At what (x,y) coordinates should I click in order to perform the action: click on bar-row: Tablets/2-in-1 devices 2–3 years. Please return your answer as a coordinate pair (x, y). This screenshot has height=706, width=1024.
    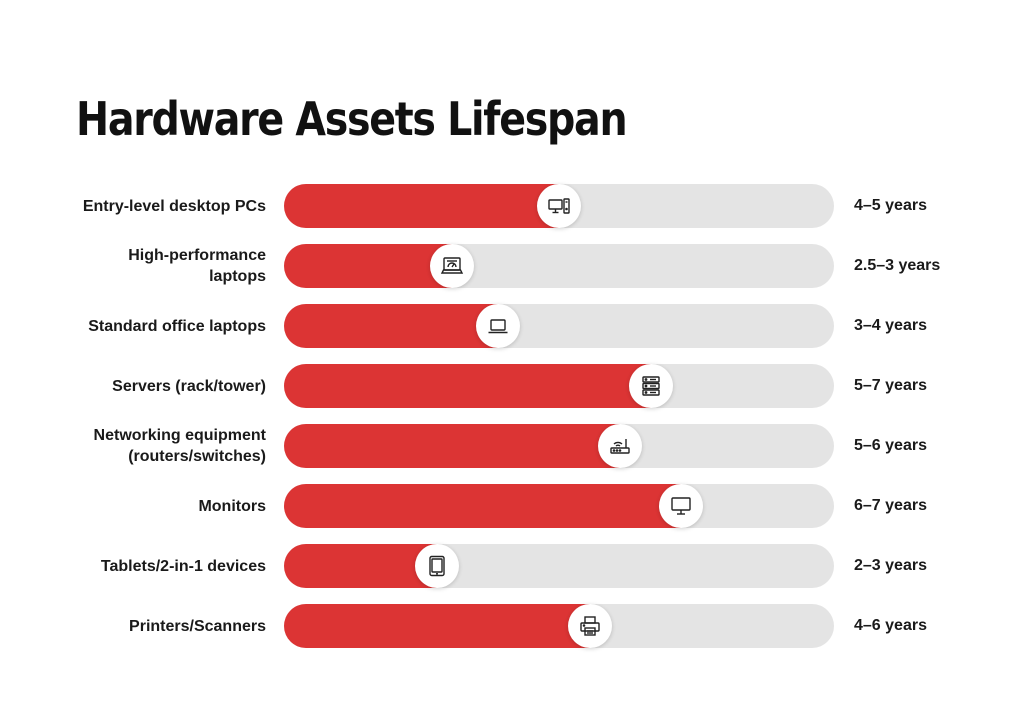
    Looking at the image, I should click on (512, 566).